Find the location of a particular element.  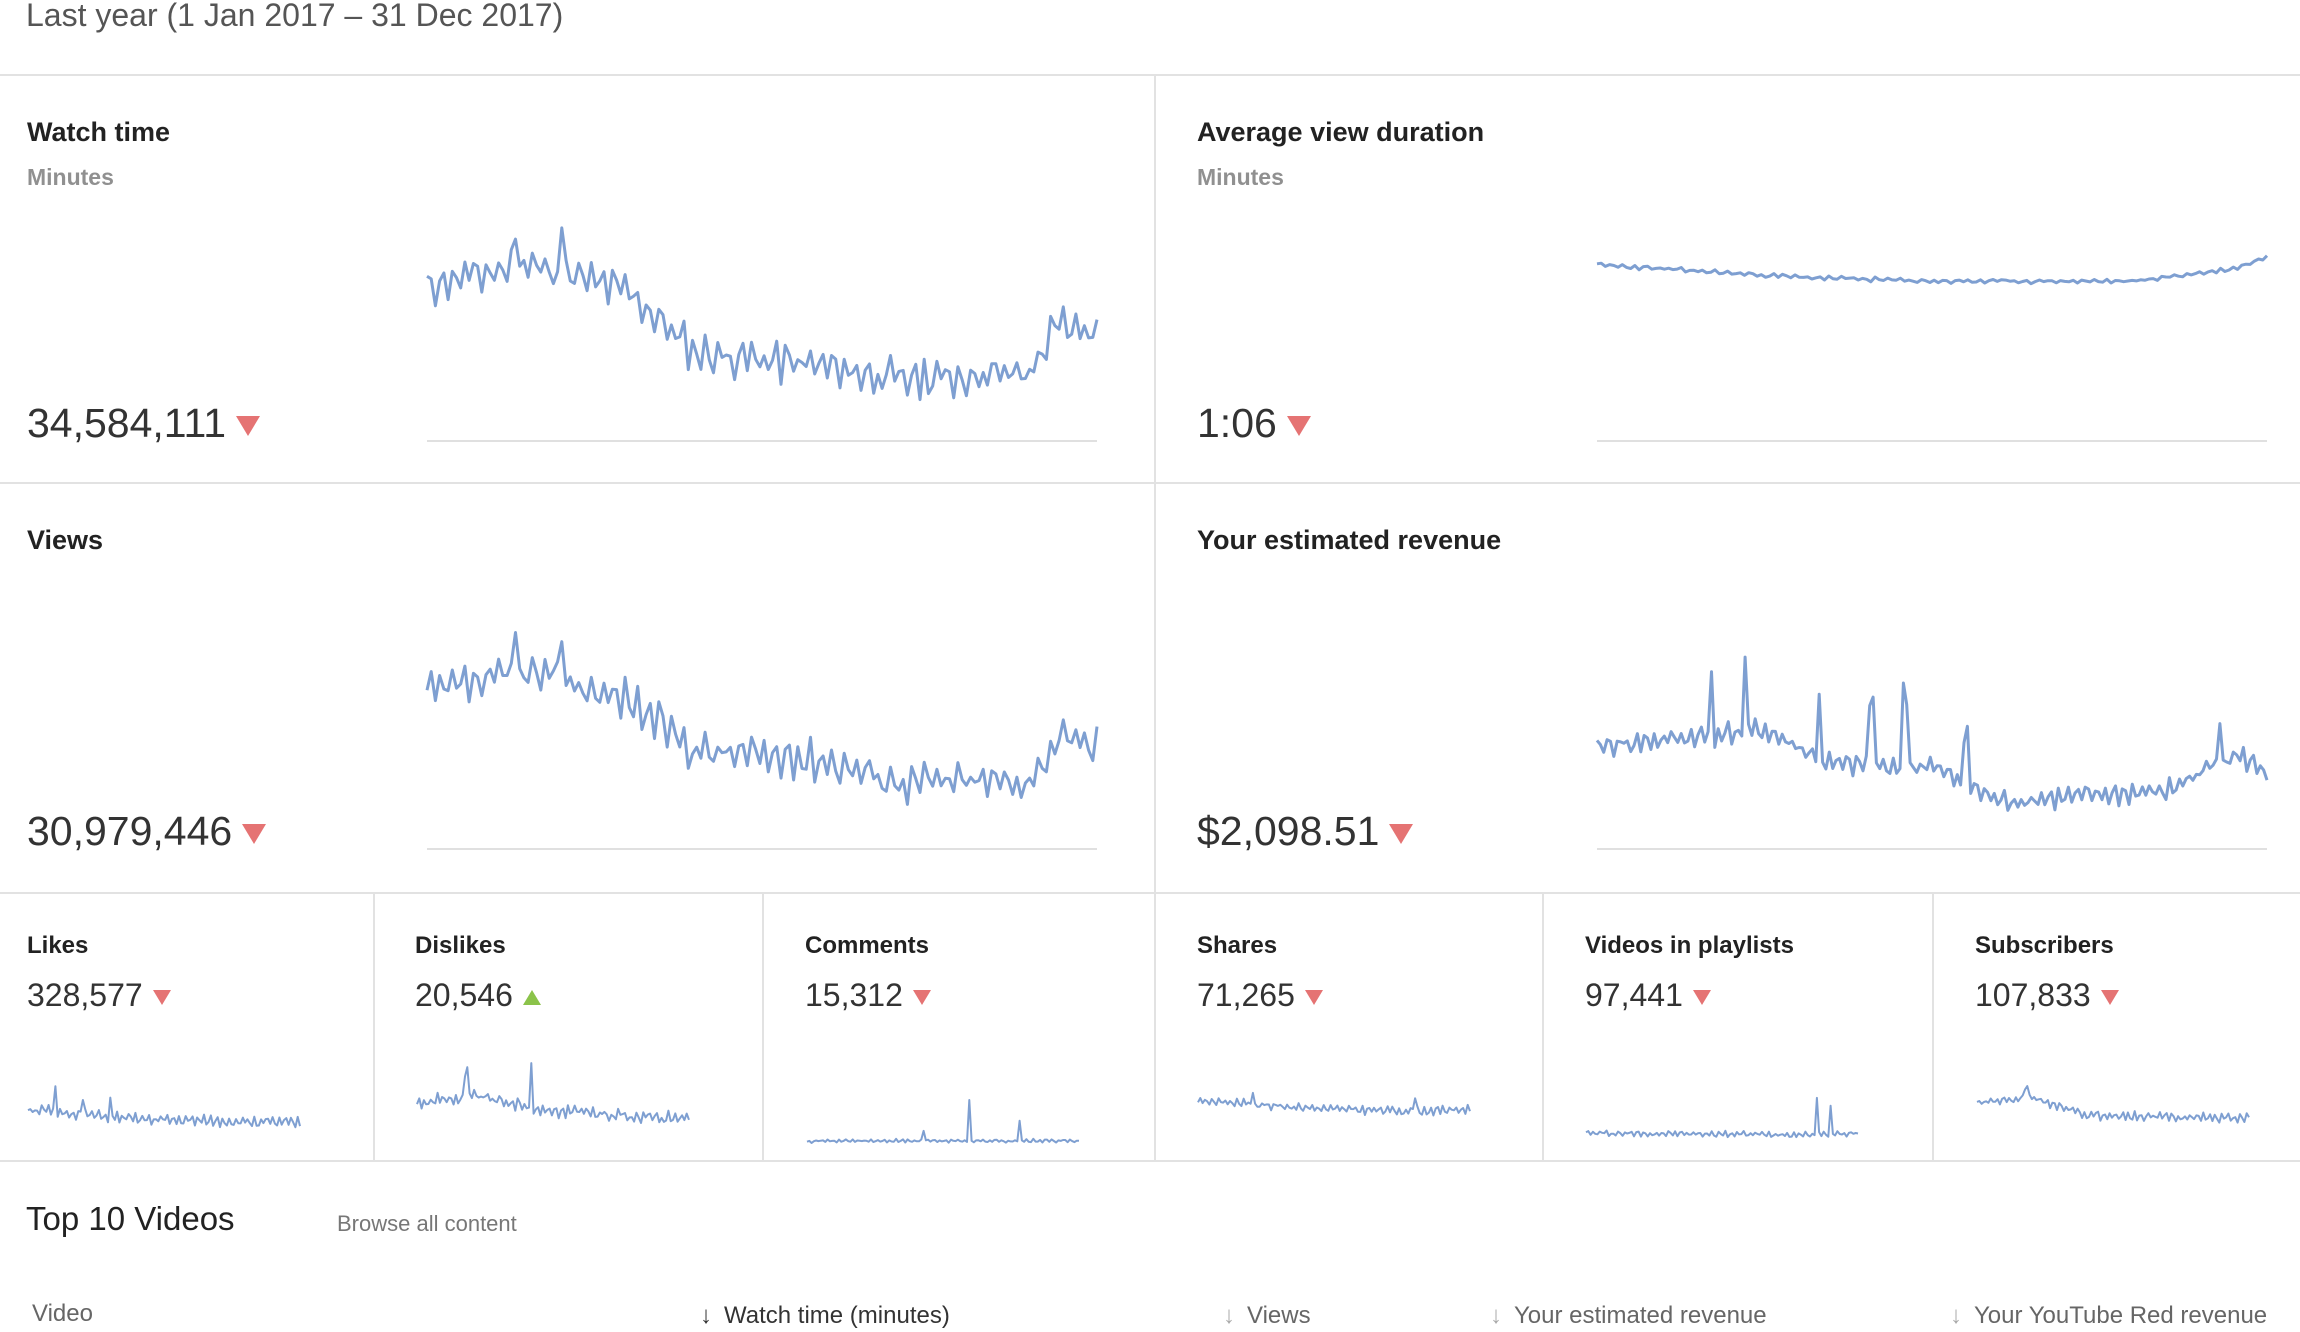

column-header-views: ↓ Views is located at coordinates (1267, 1316).